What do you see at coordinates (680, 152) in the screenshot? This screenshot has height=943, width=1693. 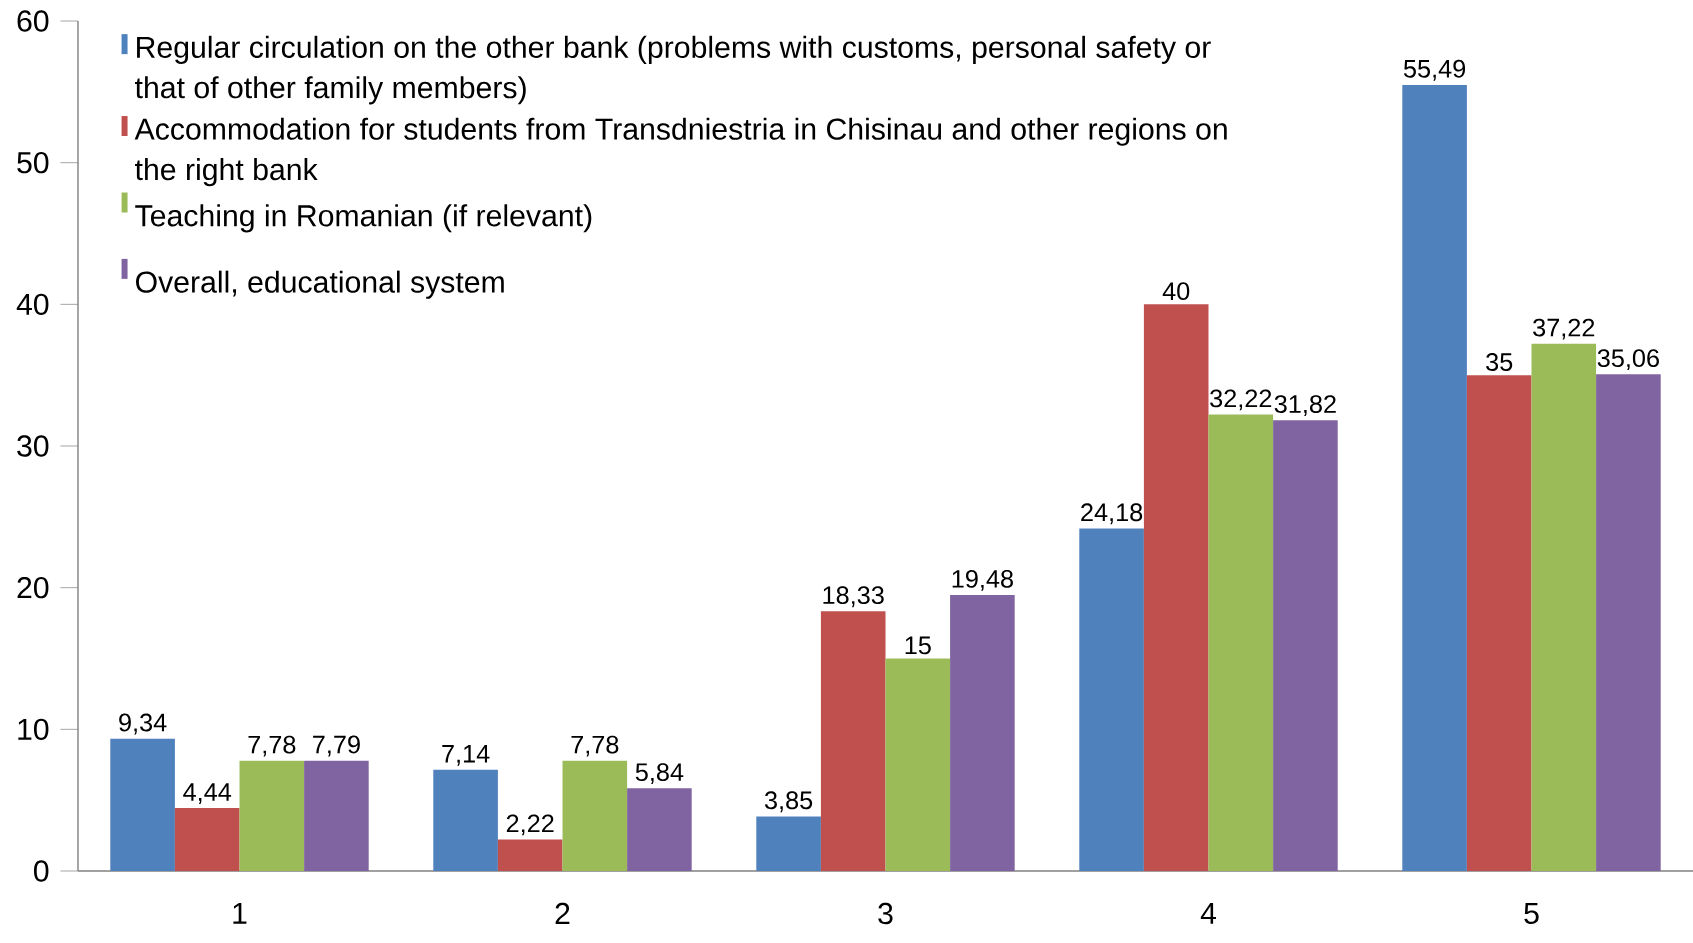 I see `legend-label: Accommodation for students from Transdniestria in Chisinau and other regions on the right bank` at bounding box center [680, 152].